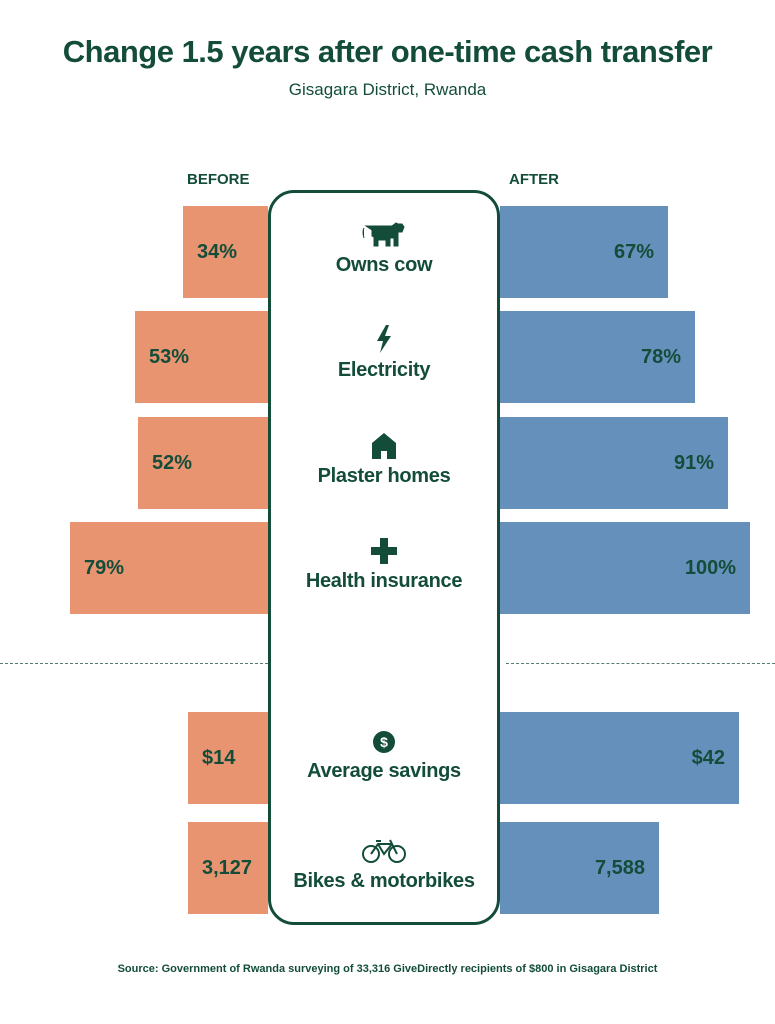 The height and width of the screenshot is (1024, 775). I want to click on value-before: 79%, so click(104, 568).